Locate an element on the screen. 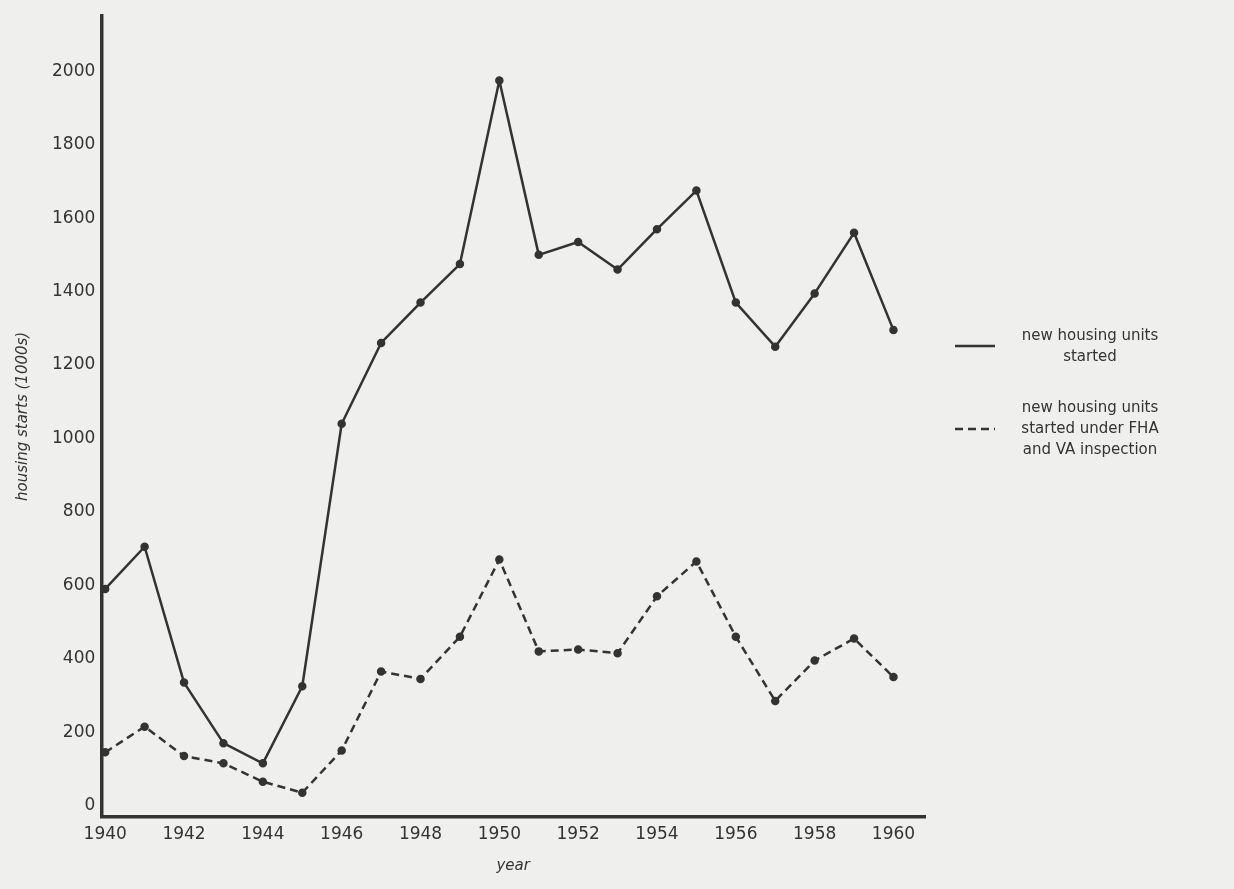 The width and height of the screenshot is (1234, 889). x-tick-label: 1946 is located at coordinates (342, 833).